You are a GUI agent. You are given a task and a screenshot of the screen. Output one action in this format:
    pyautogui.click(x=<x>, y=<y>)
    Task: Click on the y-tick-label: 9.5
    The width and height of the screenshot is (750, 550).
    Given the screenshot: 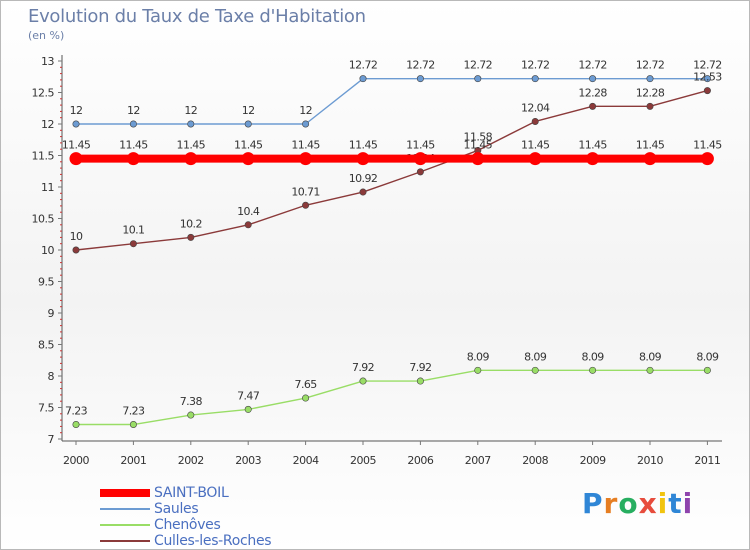 What is the action you would take?
    pyautogui.click(x=46, y=282)
    